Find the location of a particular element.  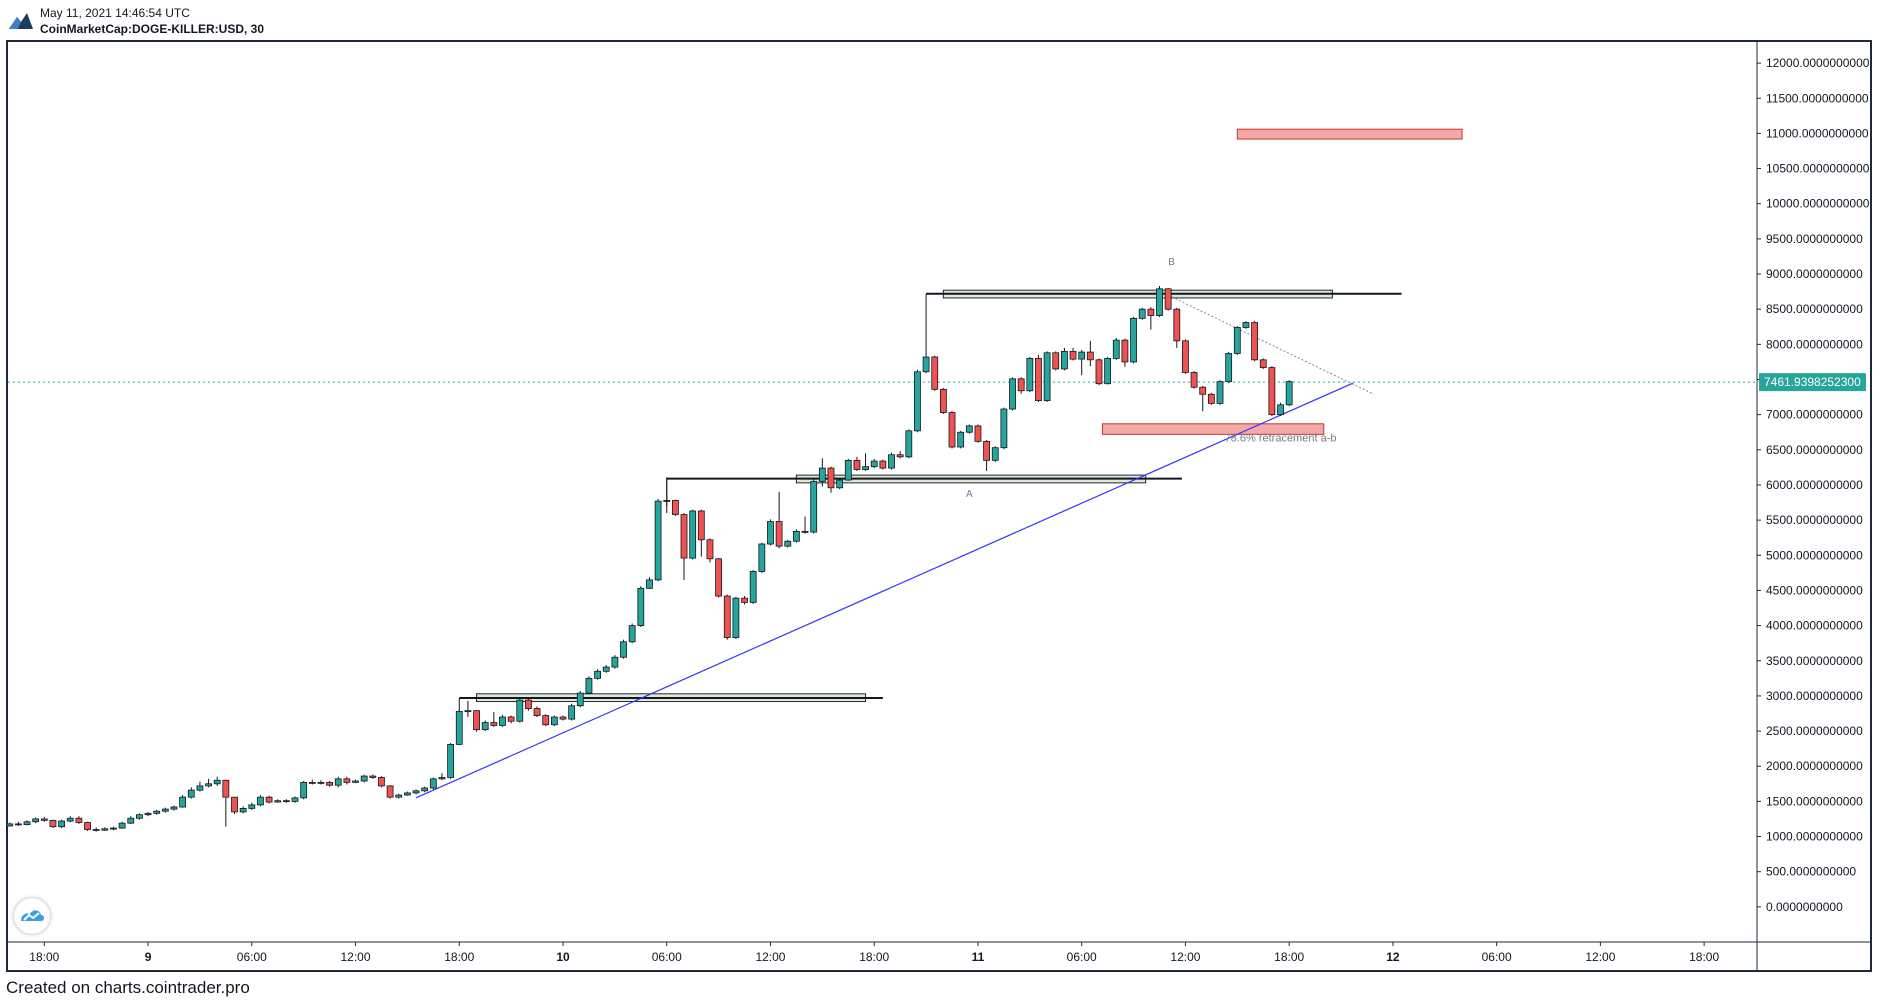

price-tick-label: 12000.0000000000 is located at coordinates (1818, 63).